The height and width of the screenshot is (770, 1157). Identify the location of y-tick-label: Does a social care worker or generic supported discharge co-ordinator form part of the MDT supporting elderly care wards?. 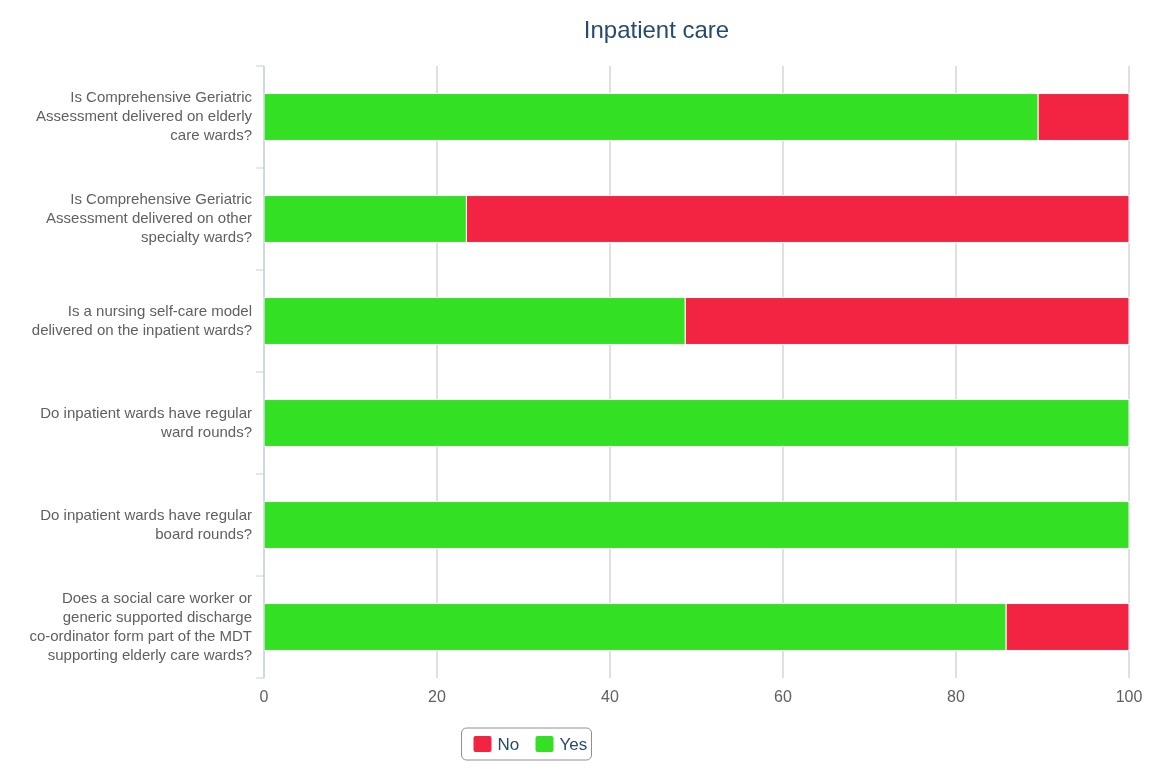
(140, 625).